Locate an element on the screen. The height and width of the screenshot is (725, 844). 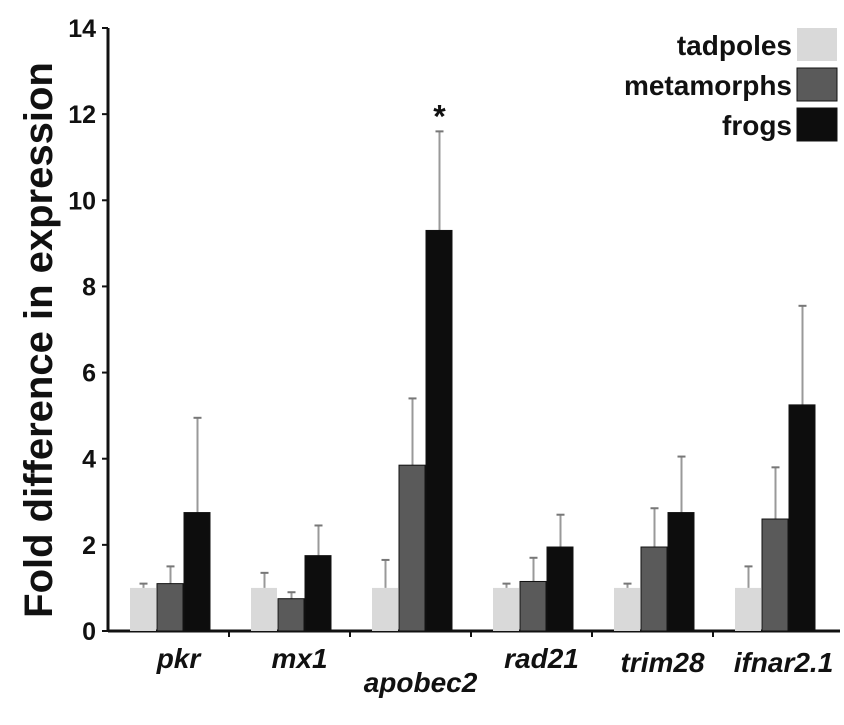
bar-metamorphs-rad21 is located at coordinates (533, 606).